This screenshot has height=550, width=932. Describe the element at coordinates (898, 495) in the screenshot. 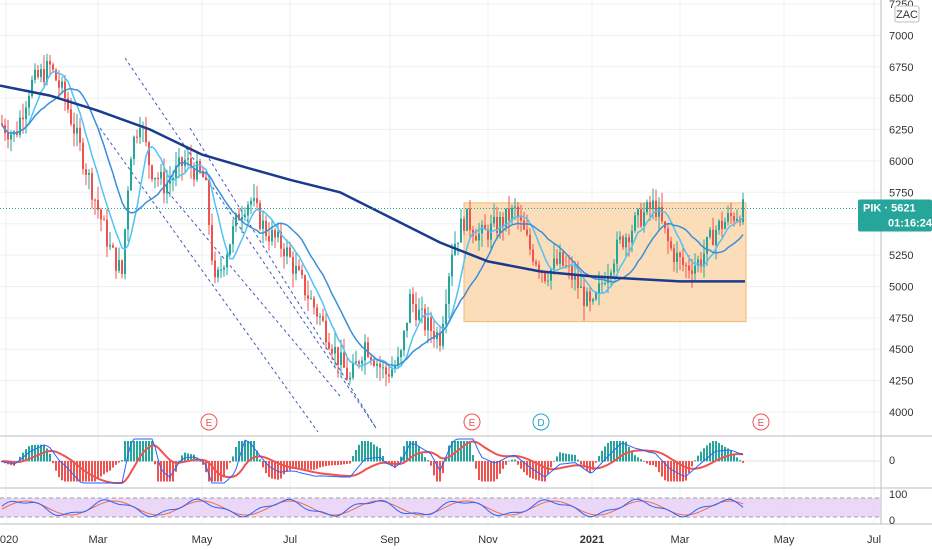

I see `rsi-label-100: 100` at that location.